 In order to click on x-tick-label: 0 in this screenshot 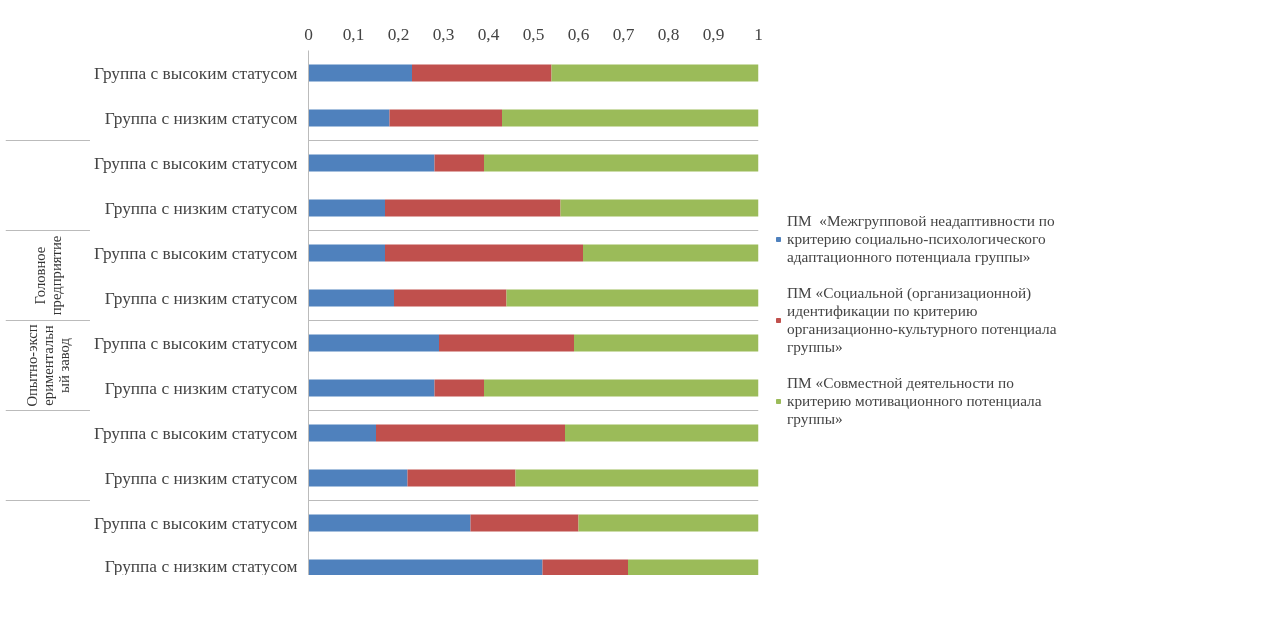, I will do `click(308, 34)`.